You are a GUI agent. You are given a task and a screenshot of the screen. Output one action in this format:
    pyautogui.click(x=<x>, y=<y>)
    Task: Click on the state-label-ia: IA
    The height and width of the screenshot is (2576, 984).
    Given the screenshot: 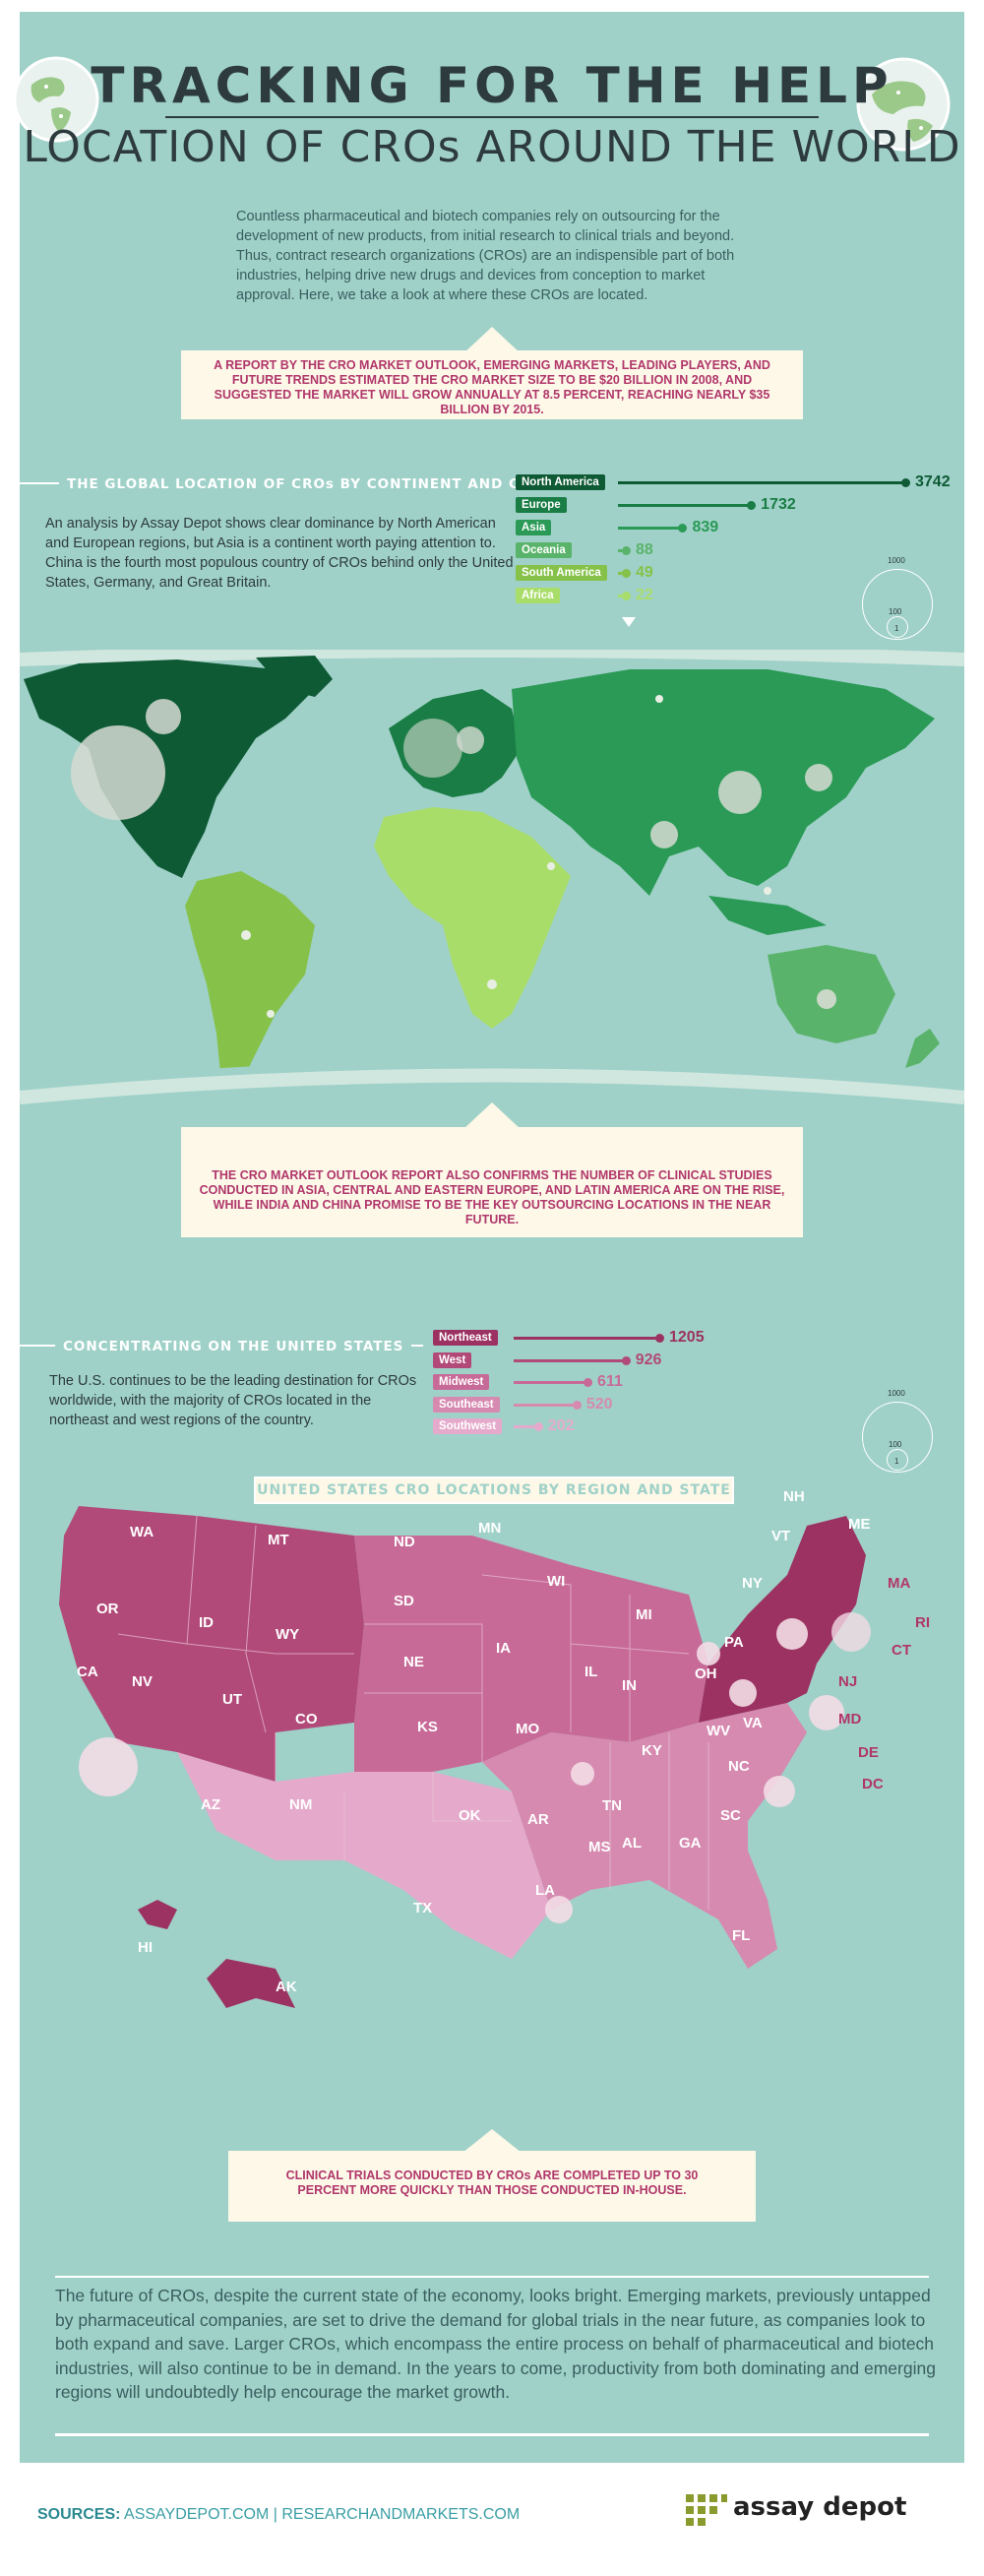 What is the action you would take?
    pyautogui.click(x=504, y=1648)
    